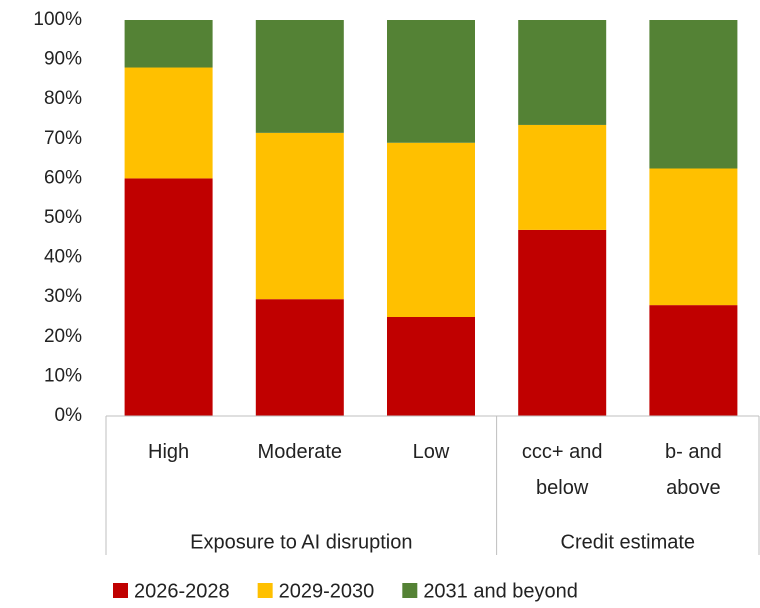  Describe the element at coordinates (63, 138) in the screenshot. I see `y-tick-label: 70%` at that location.